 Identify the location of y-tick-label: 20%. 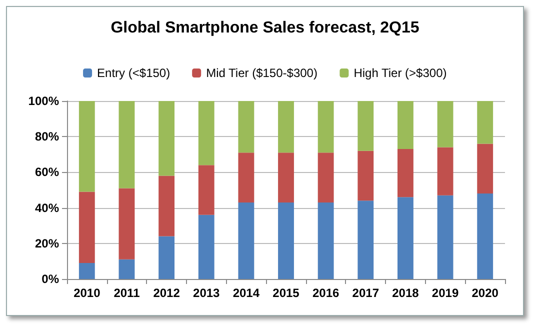
(47, 243).